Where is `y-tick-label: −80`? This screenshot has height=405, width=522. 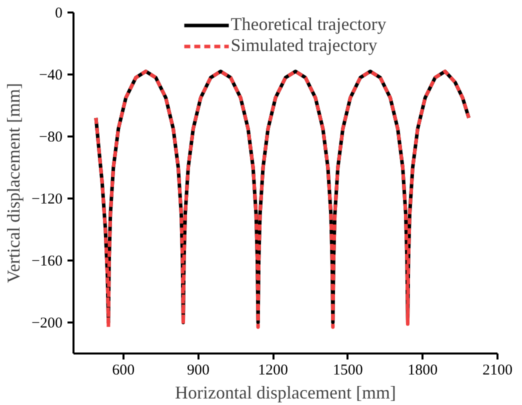
y-tick-label: −80 is located at coordinates (51, 138).